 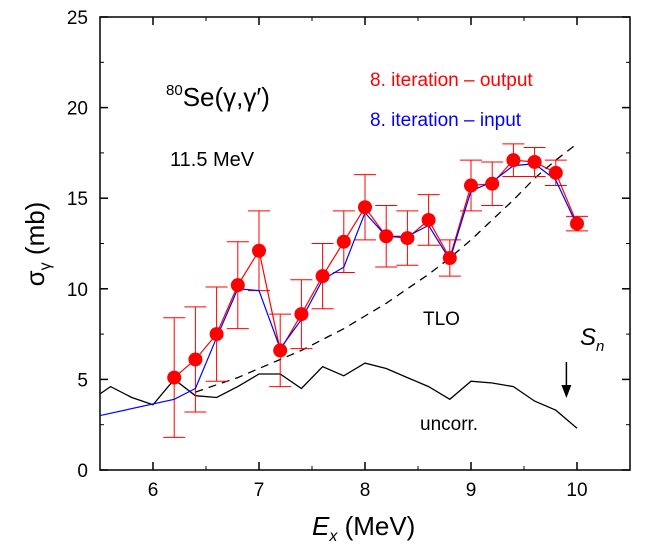 What do you see at coordinates (338, 395) in the screenshot?
I see `uncorr-series-line` at bounding box center [338, 395].